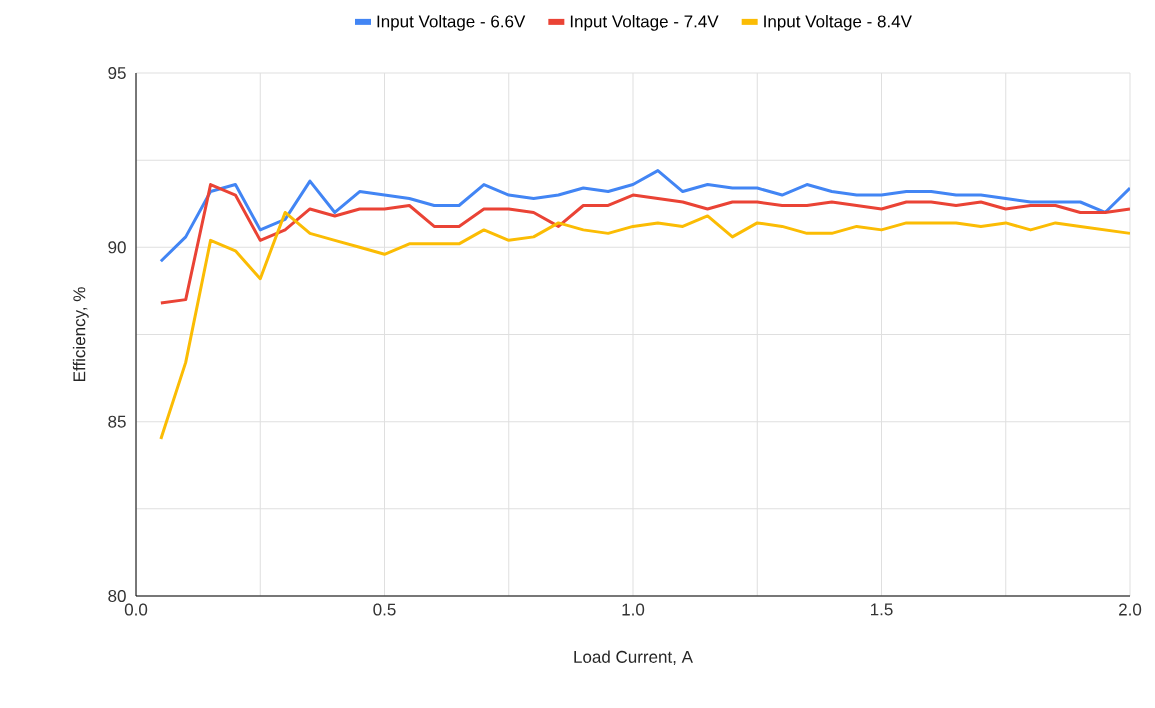 The image size is (1155, 708). What do you see at coordinates (80, 334) in the screenshot?
I see `y-axis-title: Efficiency, %` at bounding box center [80, 334].